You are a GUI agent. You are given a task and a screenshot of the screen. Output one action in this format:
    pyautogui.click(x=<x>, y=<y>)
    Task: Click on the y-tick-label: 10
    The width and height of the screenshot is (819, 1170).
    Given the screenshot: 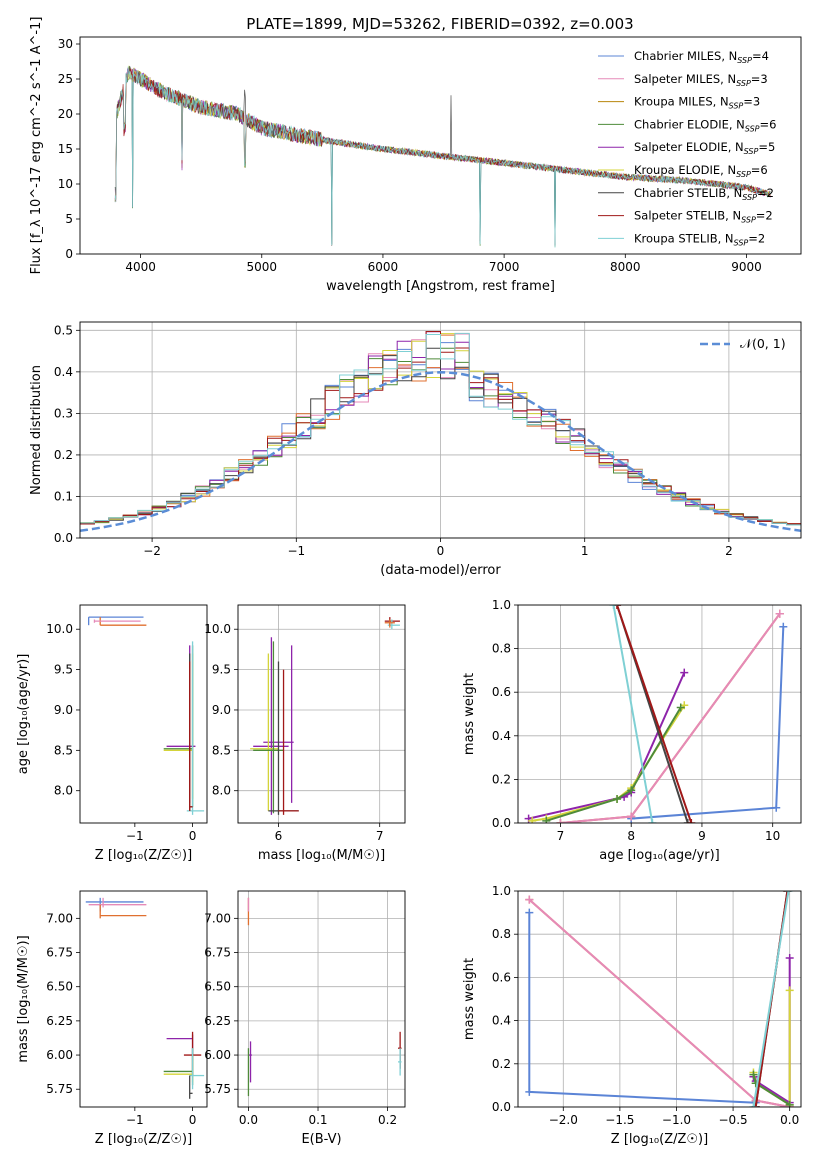 What is the action you would take?
    pyautogui.click(x=65, y=184)
    